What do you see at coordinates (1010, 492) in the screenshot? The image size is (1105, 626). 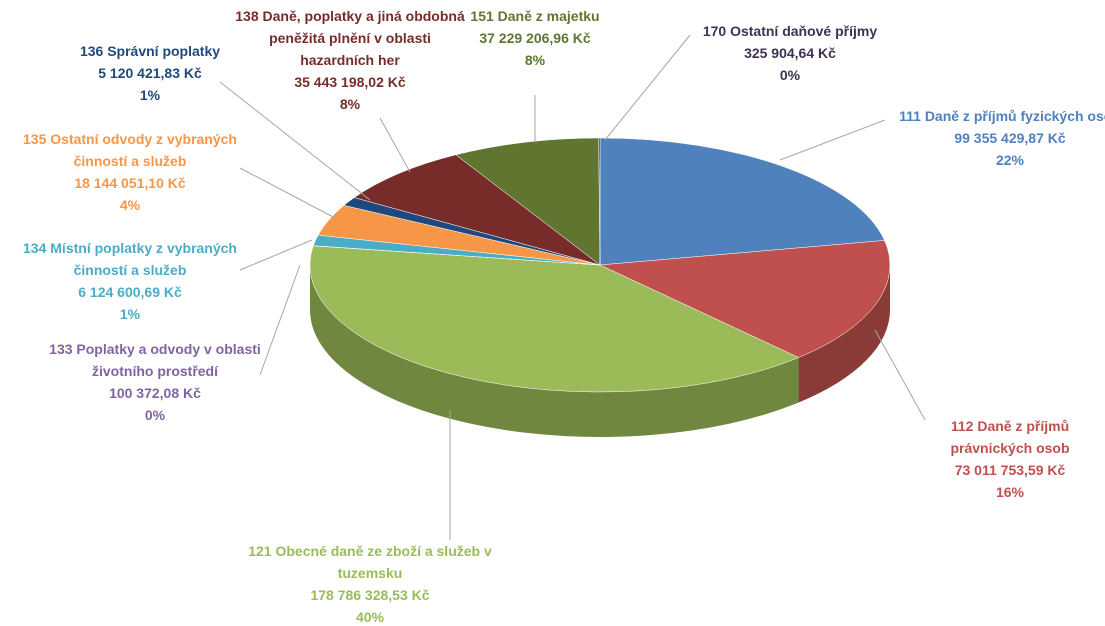 I see `percent-label: 16%` at bounding box center [1010, 492].